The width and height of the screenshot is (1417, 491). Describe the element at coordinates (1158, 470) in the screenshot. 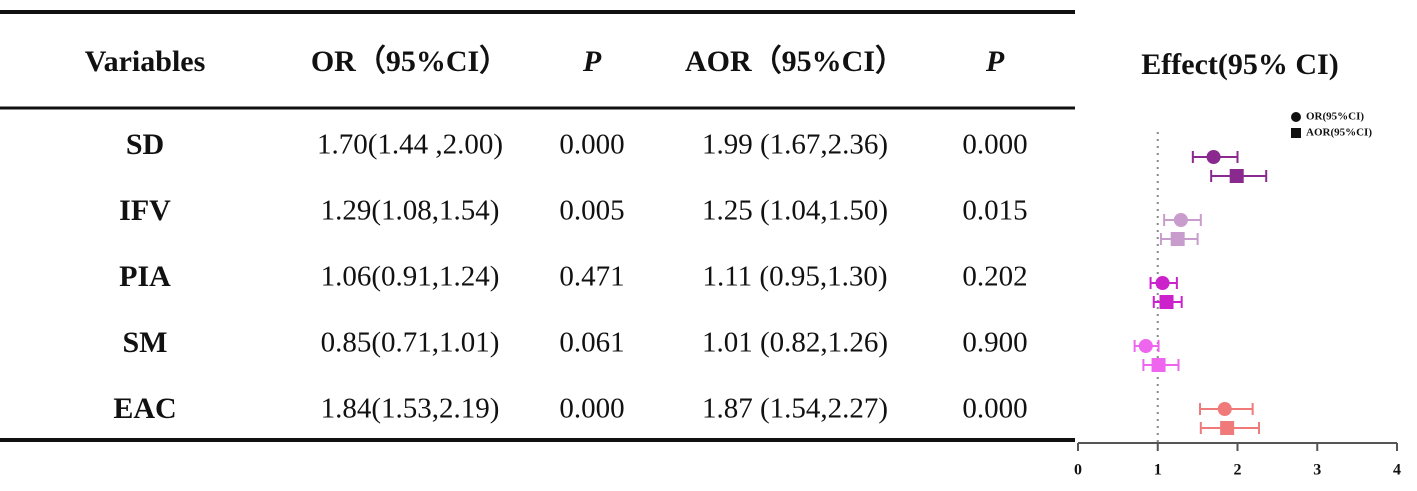

I see `x-tick-label: 1` at that location.